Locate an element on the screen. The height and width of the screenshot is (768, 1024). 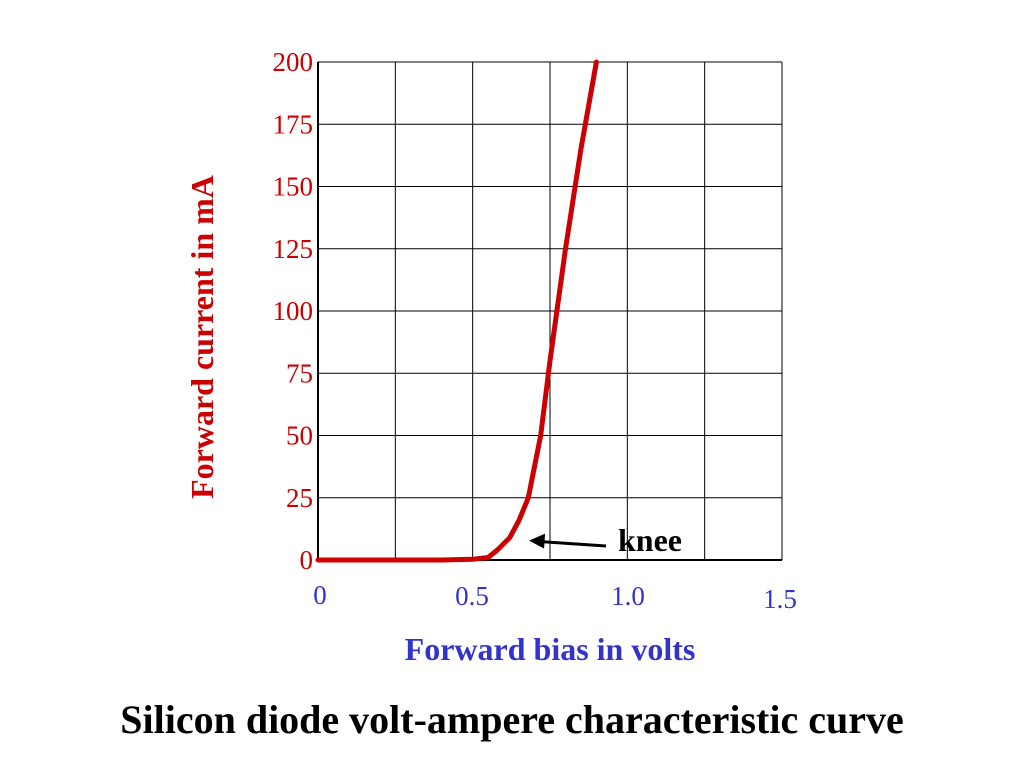
y-tick-label: 100 is located at coordinates (293, 311).